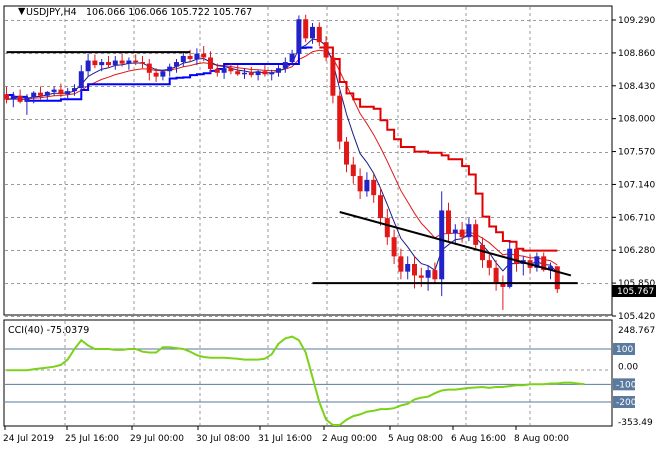 Image resolution: width=660 pixels, height=450 pixels. What do you see at coordinates (628, 368) in the screenshot?
I see `cci-tick-label: 0.00` at bounding box center [628, 368].